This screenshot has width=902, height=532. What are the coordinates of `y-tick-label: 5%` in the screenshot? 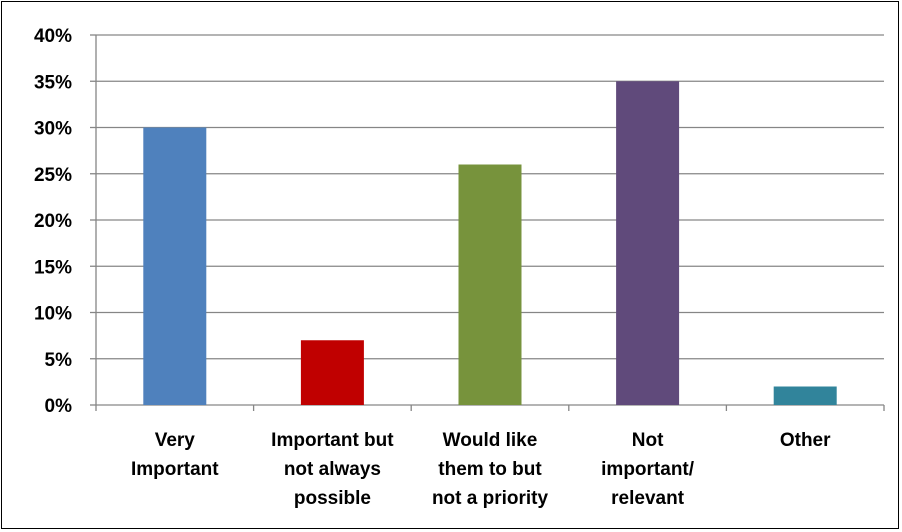 It's located at (59, 360).